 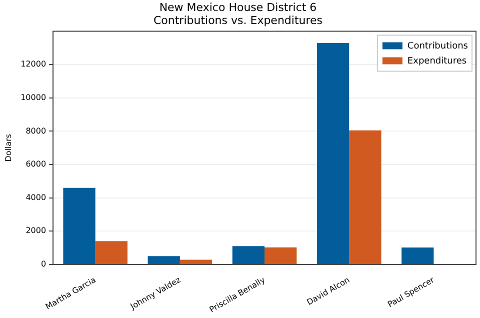 What do you see at coordinates (33, 64) in the screenshot?
I see `y-tick-label: 12000` at bounding box center [33, 64].